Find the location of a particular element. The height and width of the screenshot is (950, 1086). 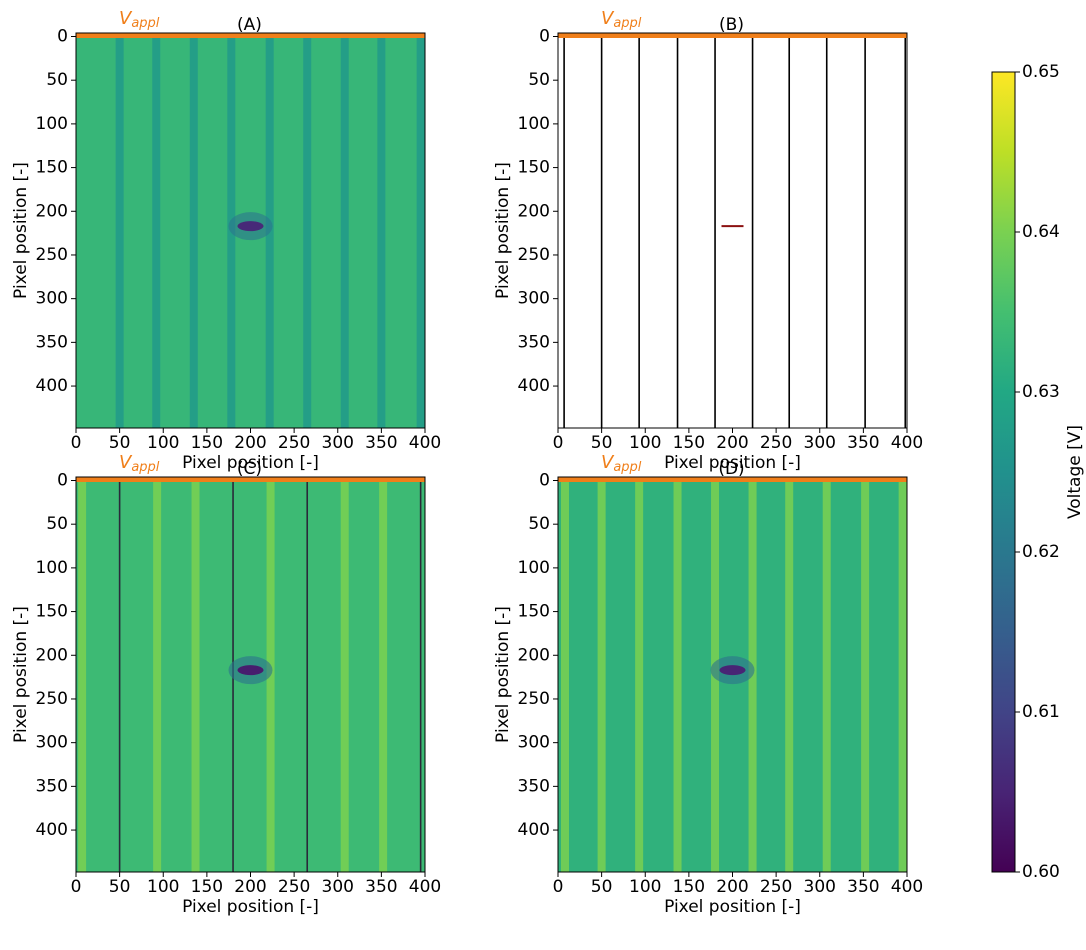

colorbar-tick-label: 0.65 is located at coordinates (1041, 72).